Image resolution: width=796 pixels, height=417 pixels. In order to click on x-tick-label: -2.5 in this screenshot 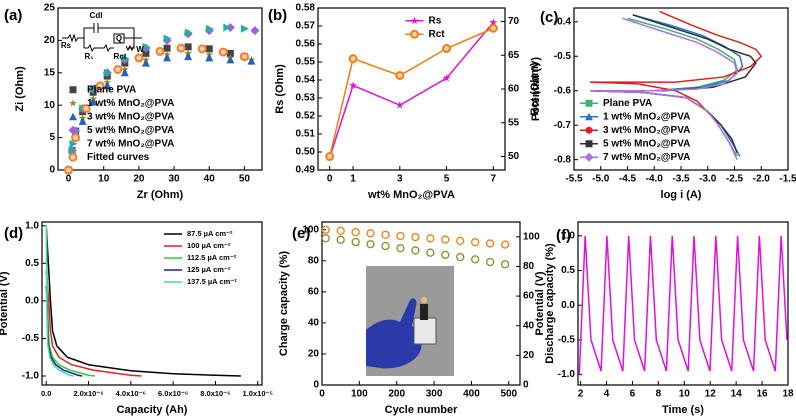, I will do `click(735, 179)`.